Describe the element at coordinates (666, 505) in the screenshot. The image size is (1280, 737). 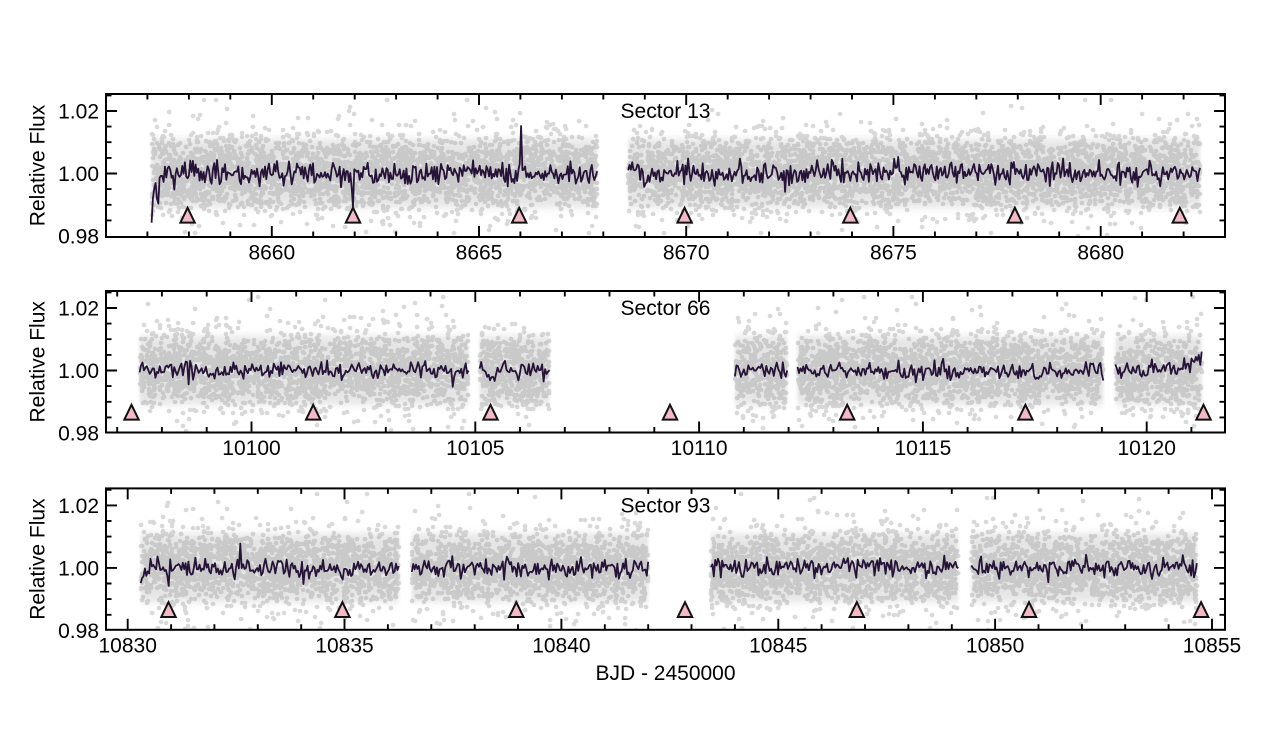
I see `svg-text: Sector 93` at that location.